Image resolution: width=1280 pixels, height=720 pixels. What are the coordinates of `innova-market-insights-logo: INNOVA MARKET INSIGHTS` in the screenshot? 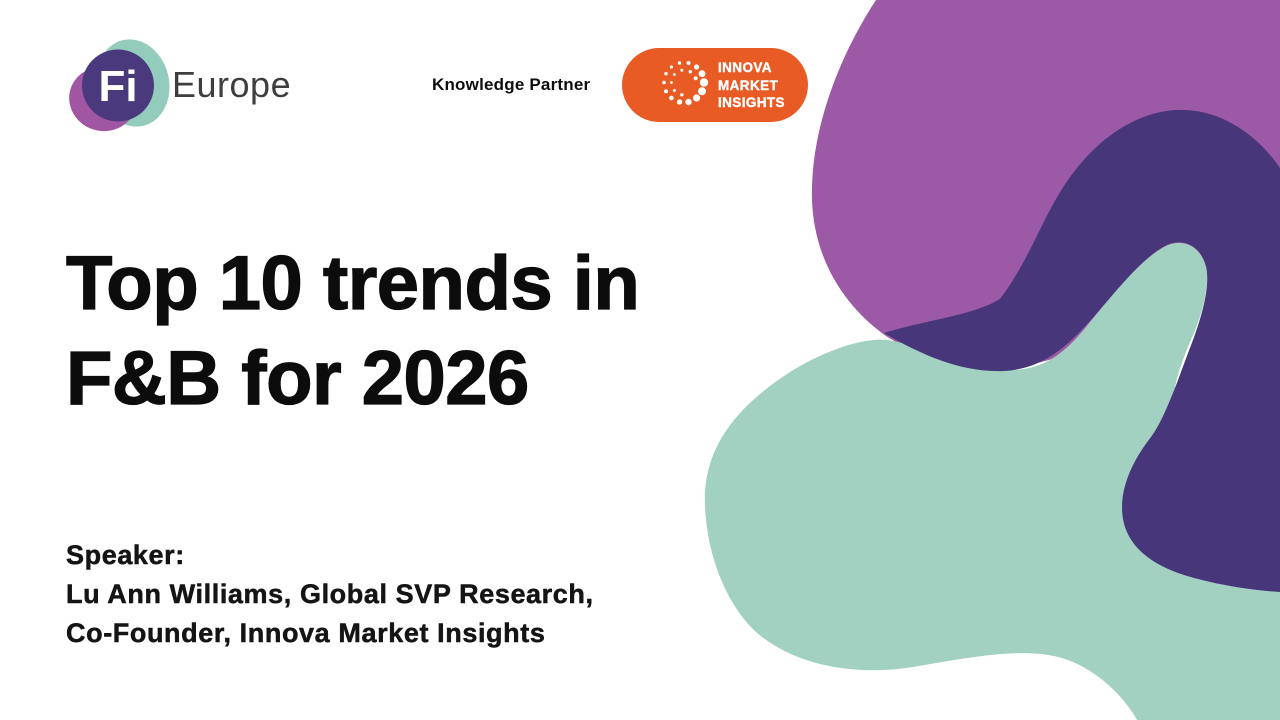 It's located at (715, 85).